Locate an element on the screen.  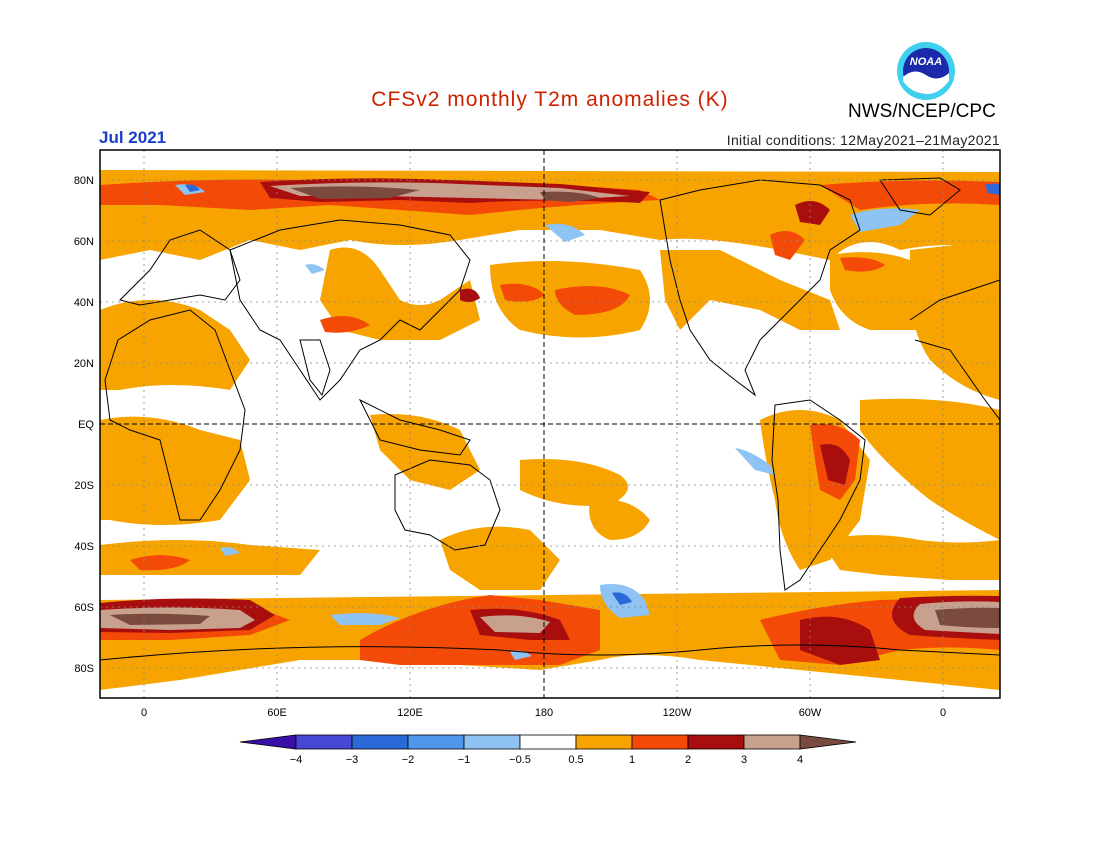
colorbar-label: 1 is located at coordinates (632, 760).